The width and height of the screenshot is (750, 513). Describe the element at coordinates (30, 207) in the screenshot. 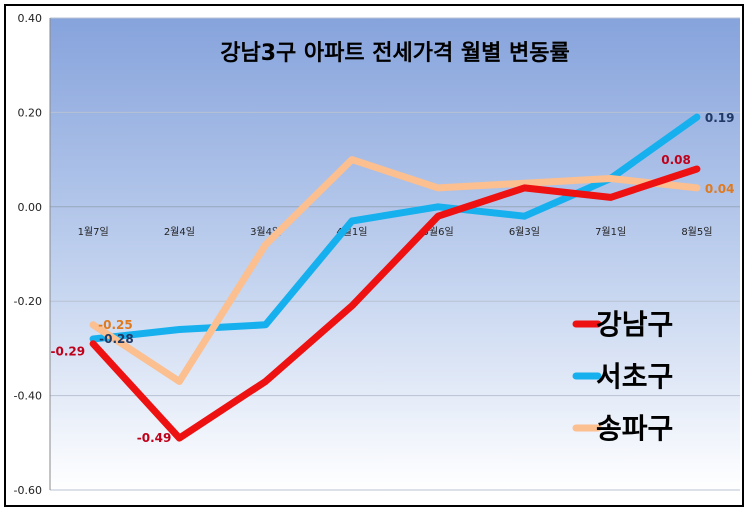

I see `y-tick-label: 0.00` at that location.